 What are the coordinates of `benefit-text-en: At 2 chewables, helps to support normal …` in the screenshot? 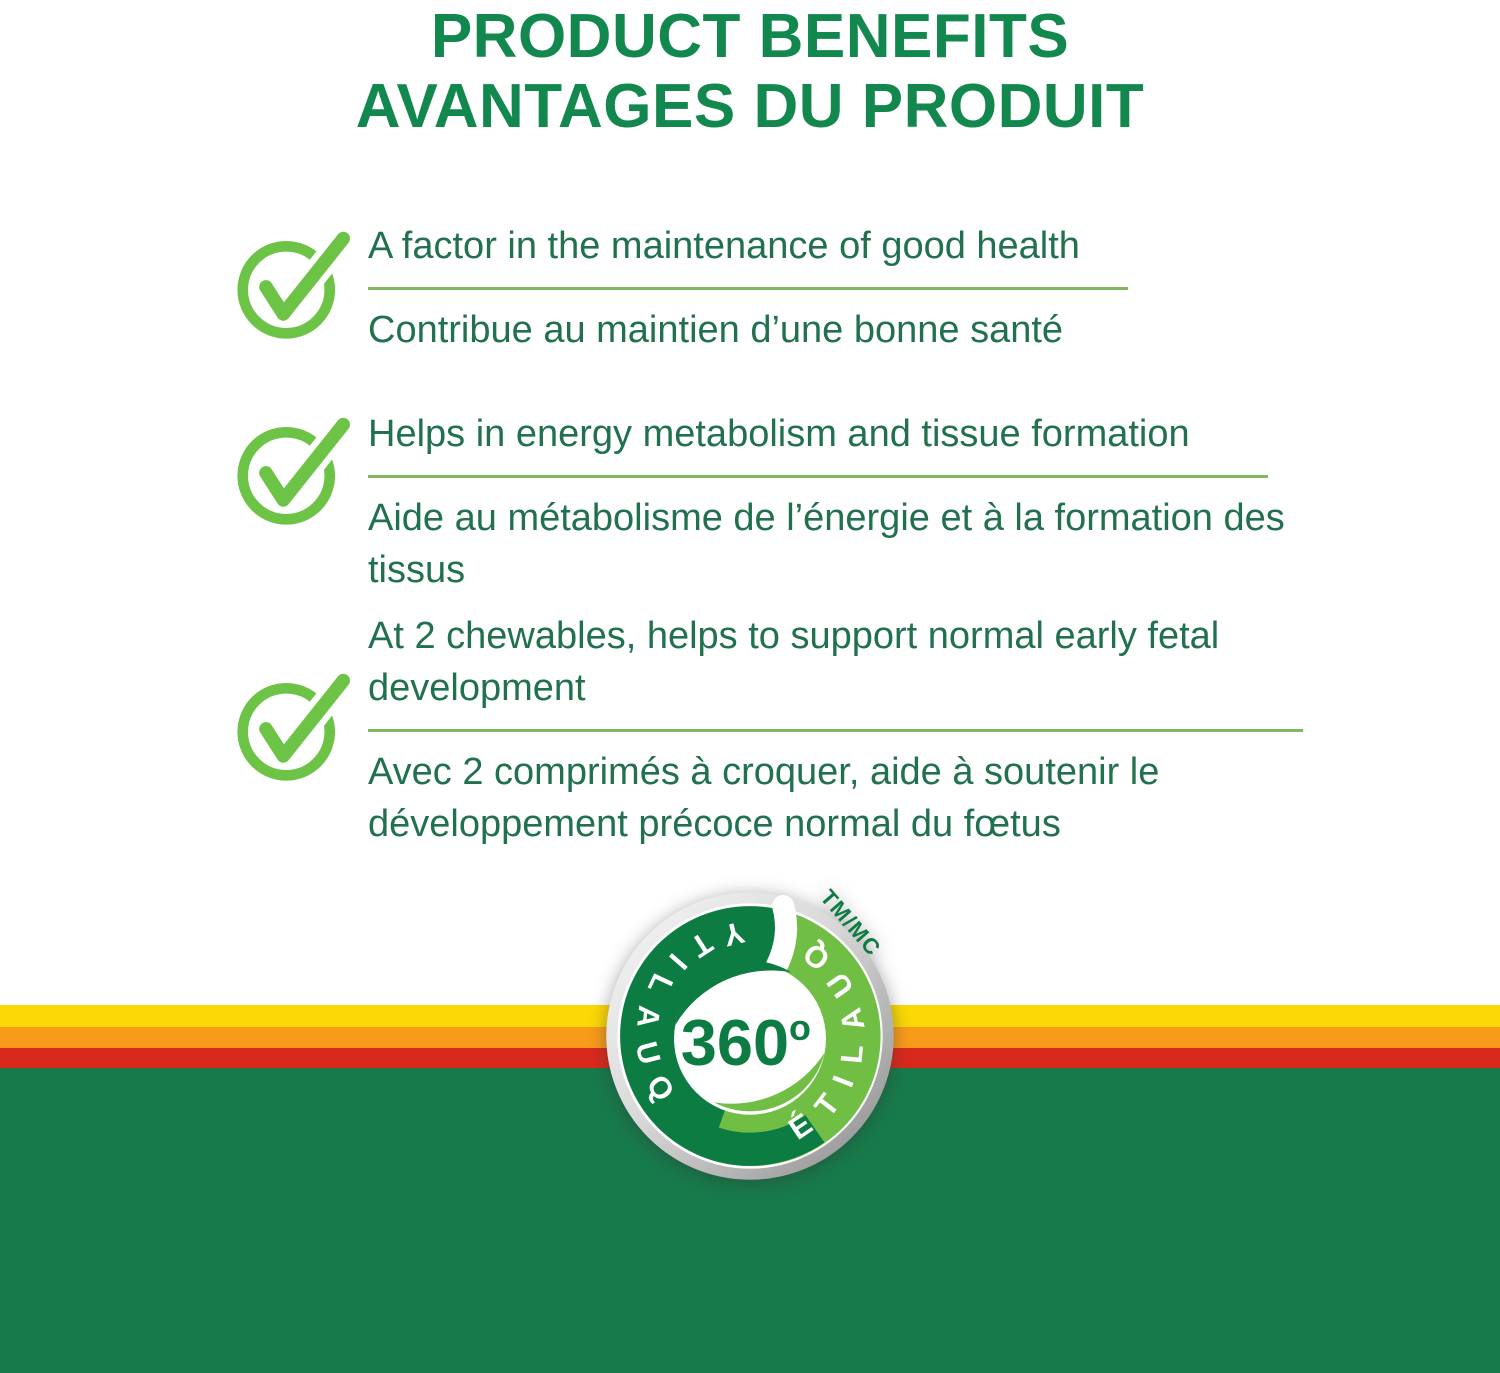 It's located at (794, 662).